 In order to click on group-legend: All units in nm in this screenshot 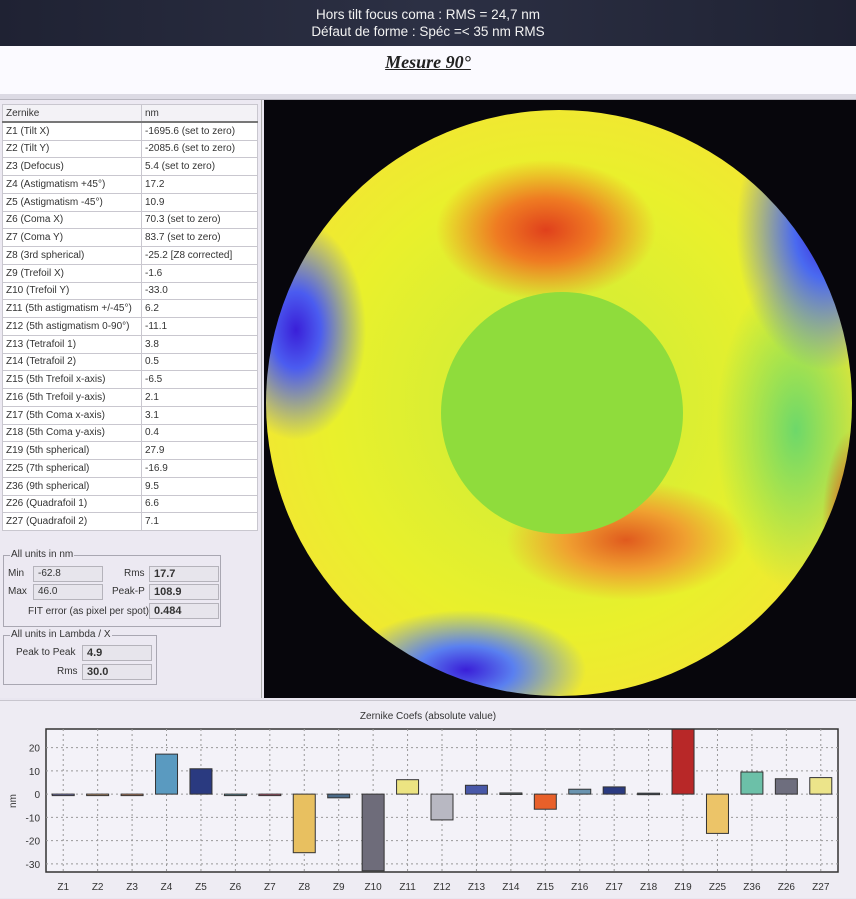, I will do `click(42, 554)`.